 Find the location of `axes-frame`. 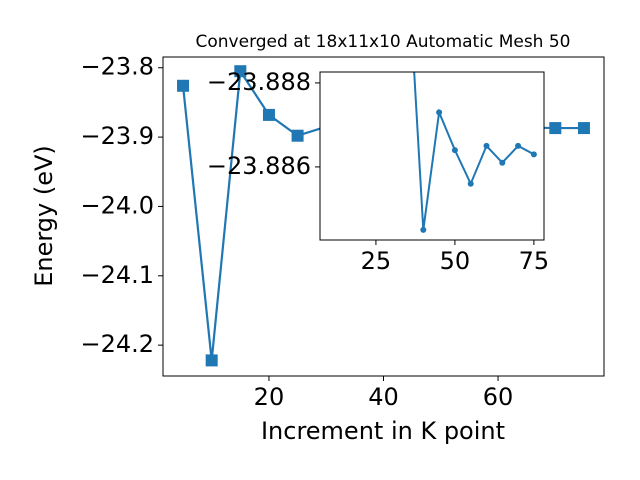

axes-frame is located at coordinates (432, 156).